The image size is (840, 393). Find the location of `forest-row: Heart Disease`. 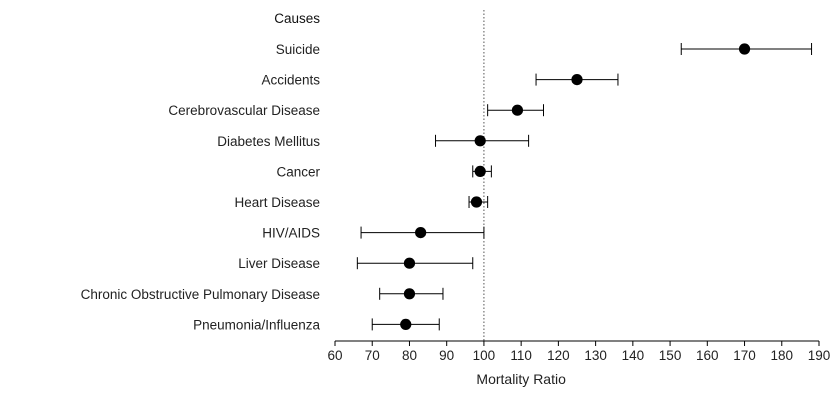

forest-row: Heart Disease is located at coordinates (361, 202).